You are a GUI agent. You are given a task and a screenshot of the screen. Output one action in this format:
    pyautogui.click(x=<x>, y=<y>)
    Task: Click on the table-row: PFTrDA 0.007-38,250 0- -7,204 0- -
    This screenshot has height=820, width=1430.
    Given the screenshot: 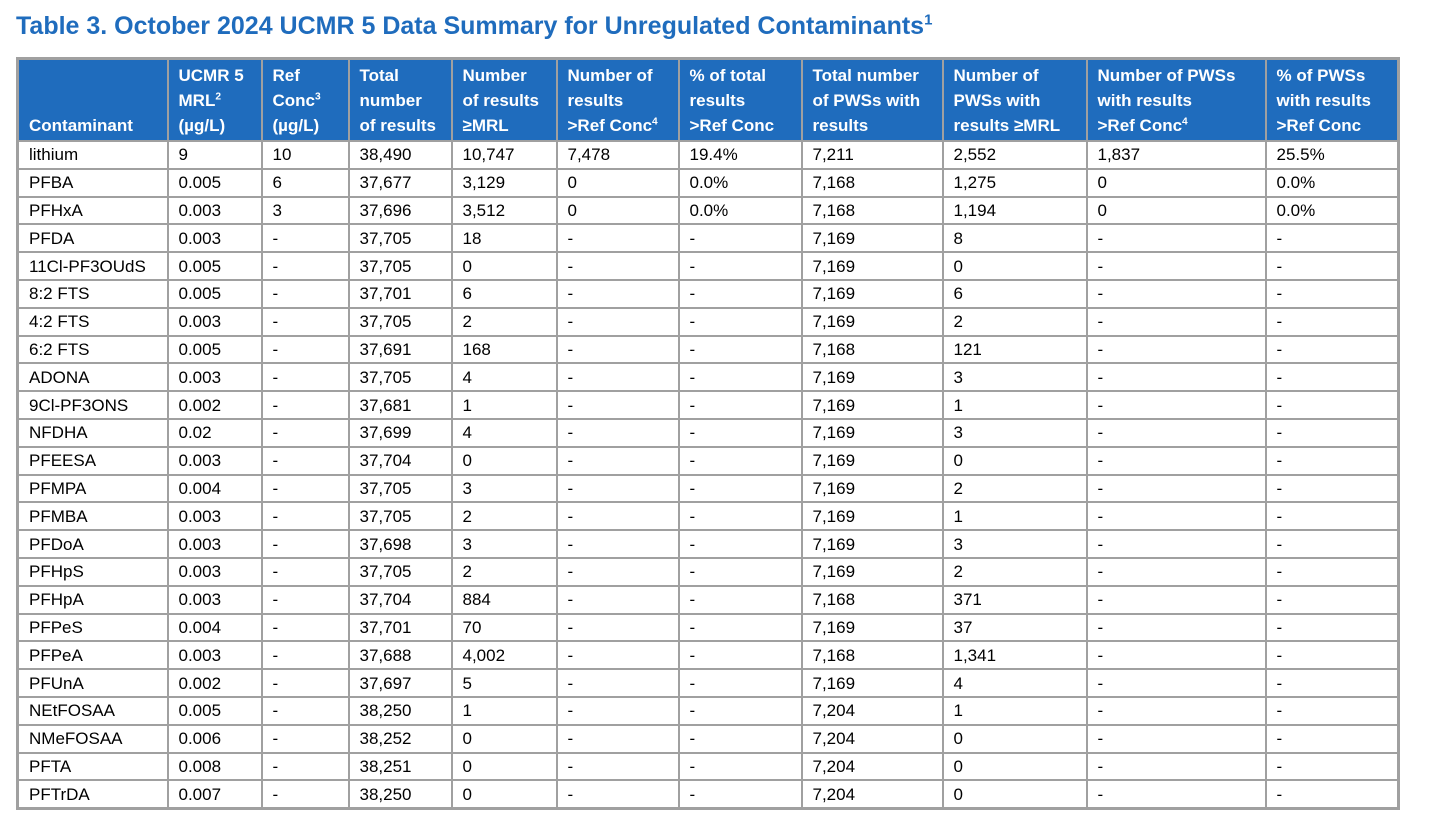 What is the action you would take?
    pyautogui.click(x=708, y=794)
    